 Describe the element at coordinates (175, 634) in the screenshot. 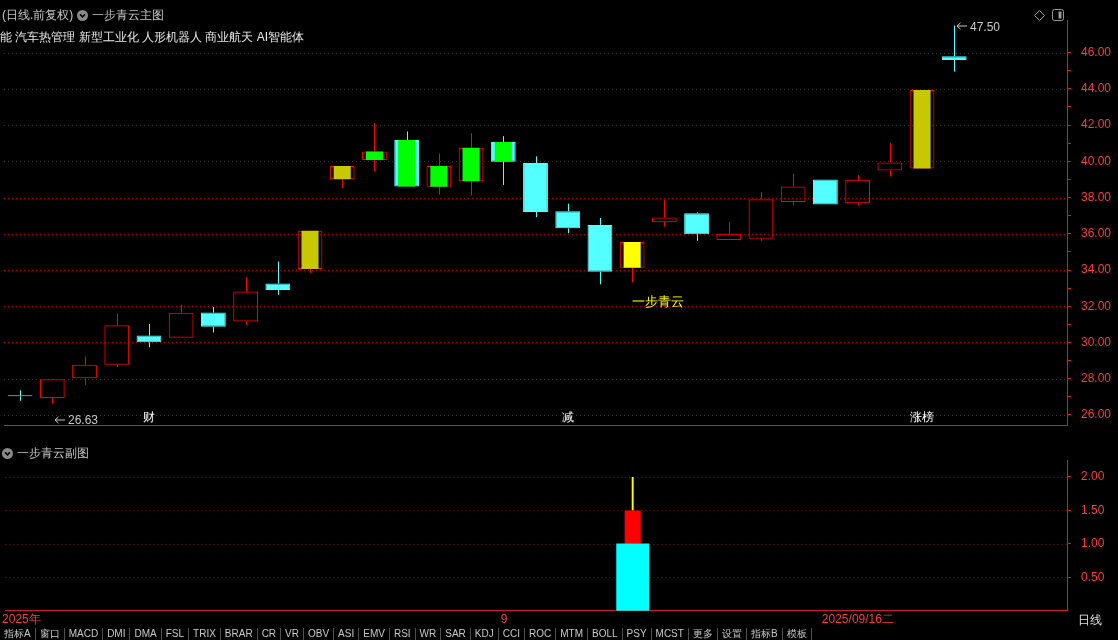

I see `text: FSL` at that location.